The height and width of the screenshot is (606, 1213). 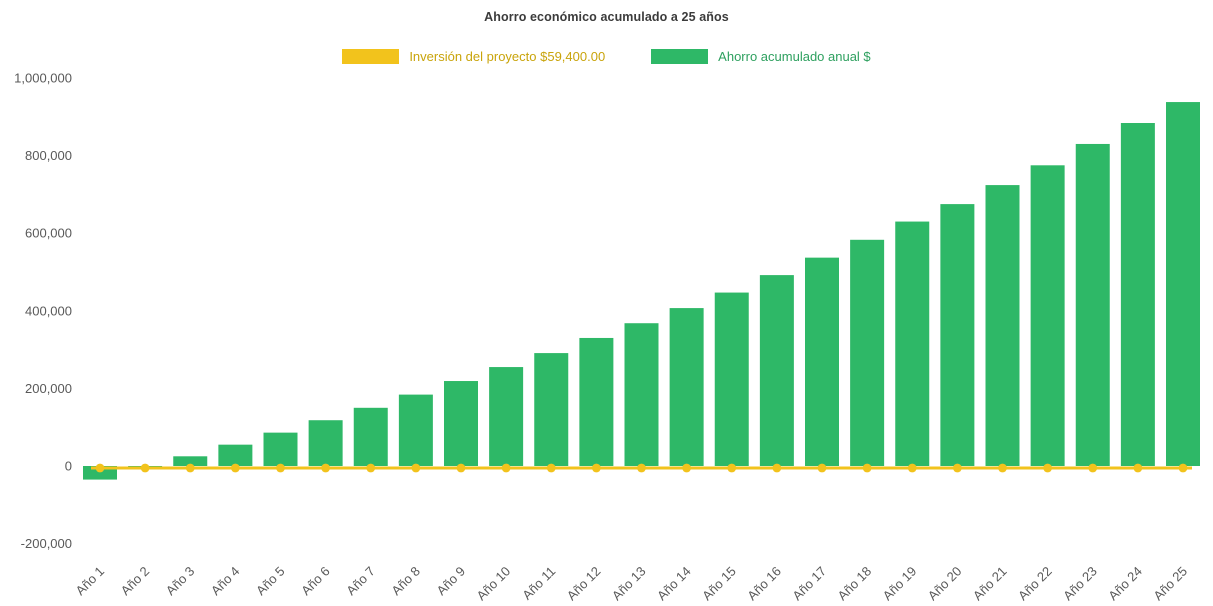 I want to click on bar-Año 14, so click(x=686, y=387).